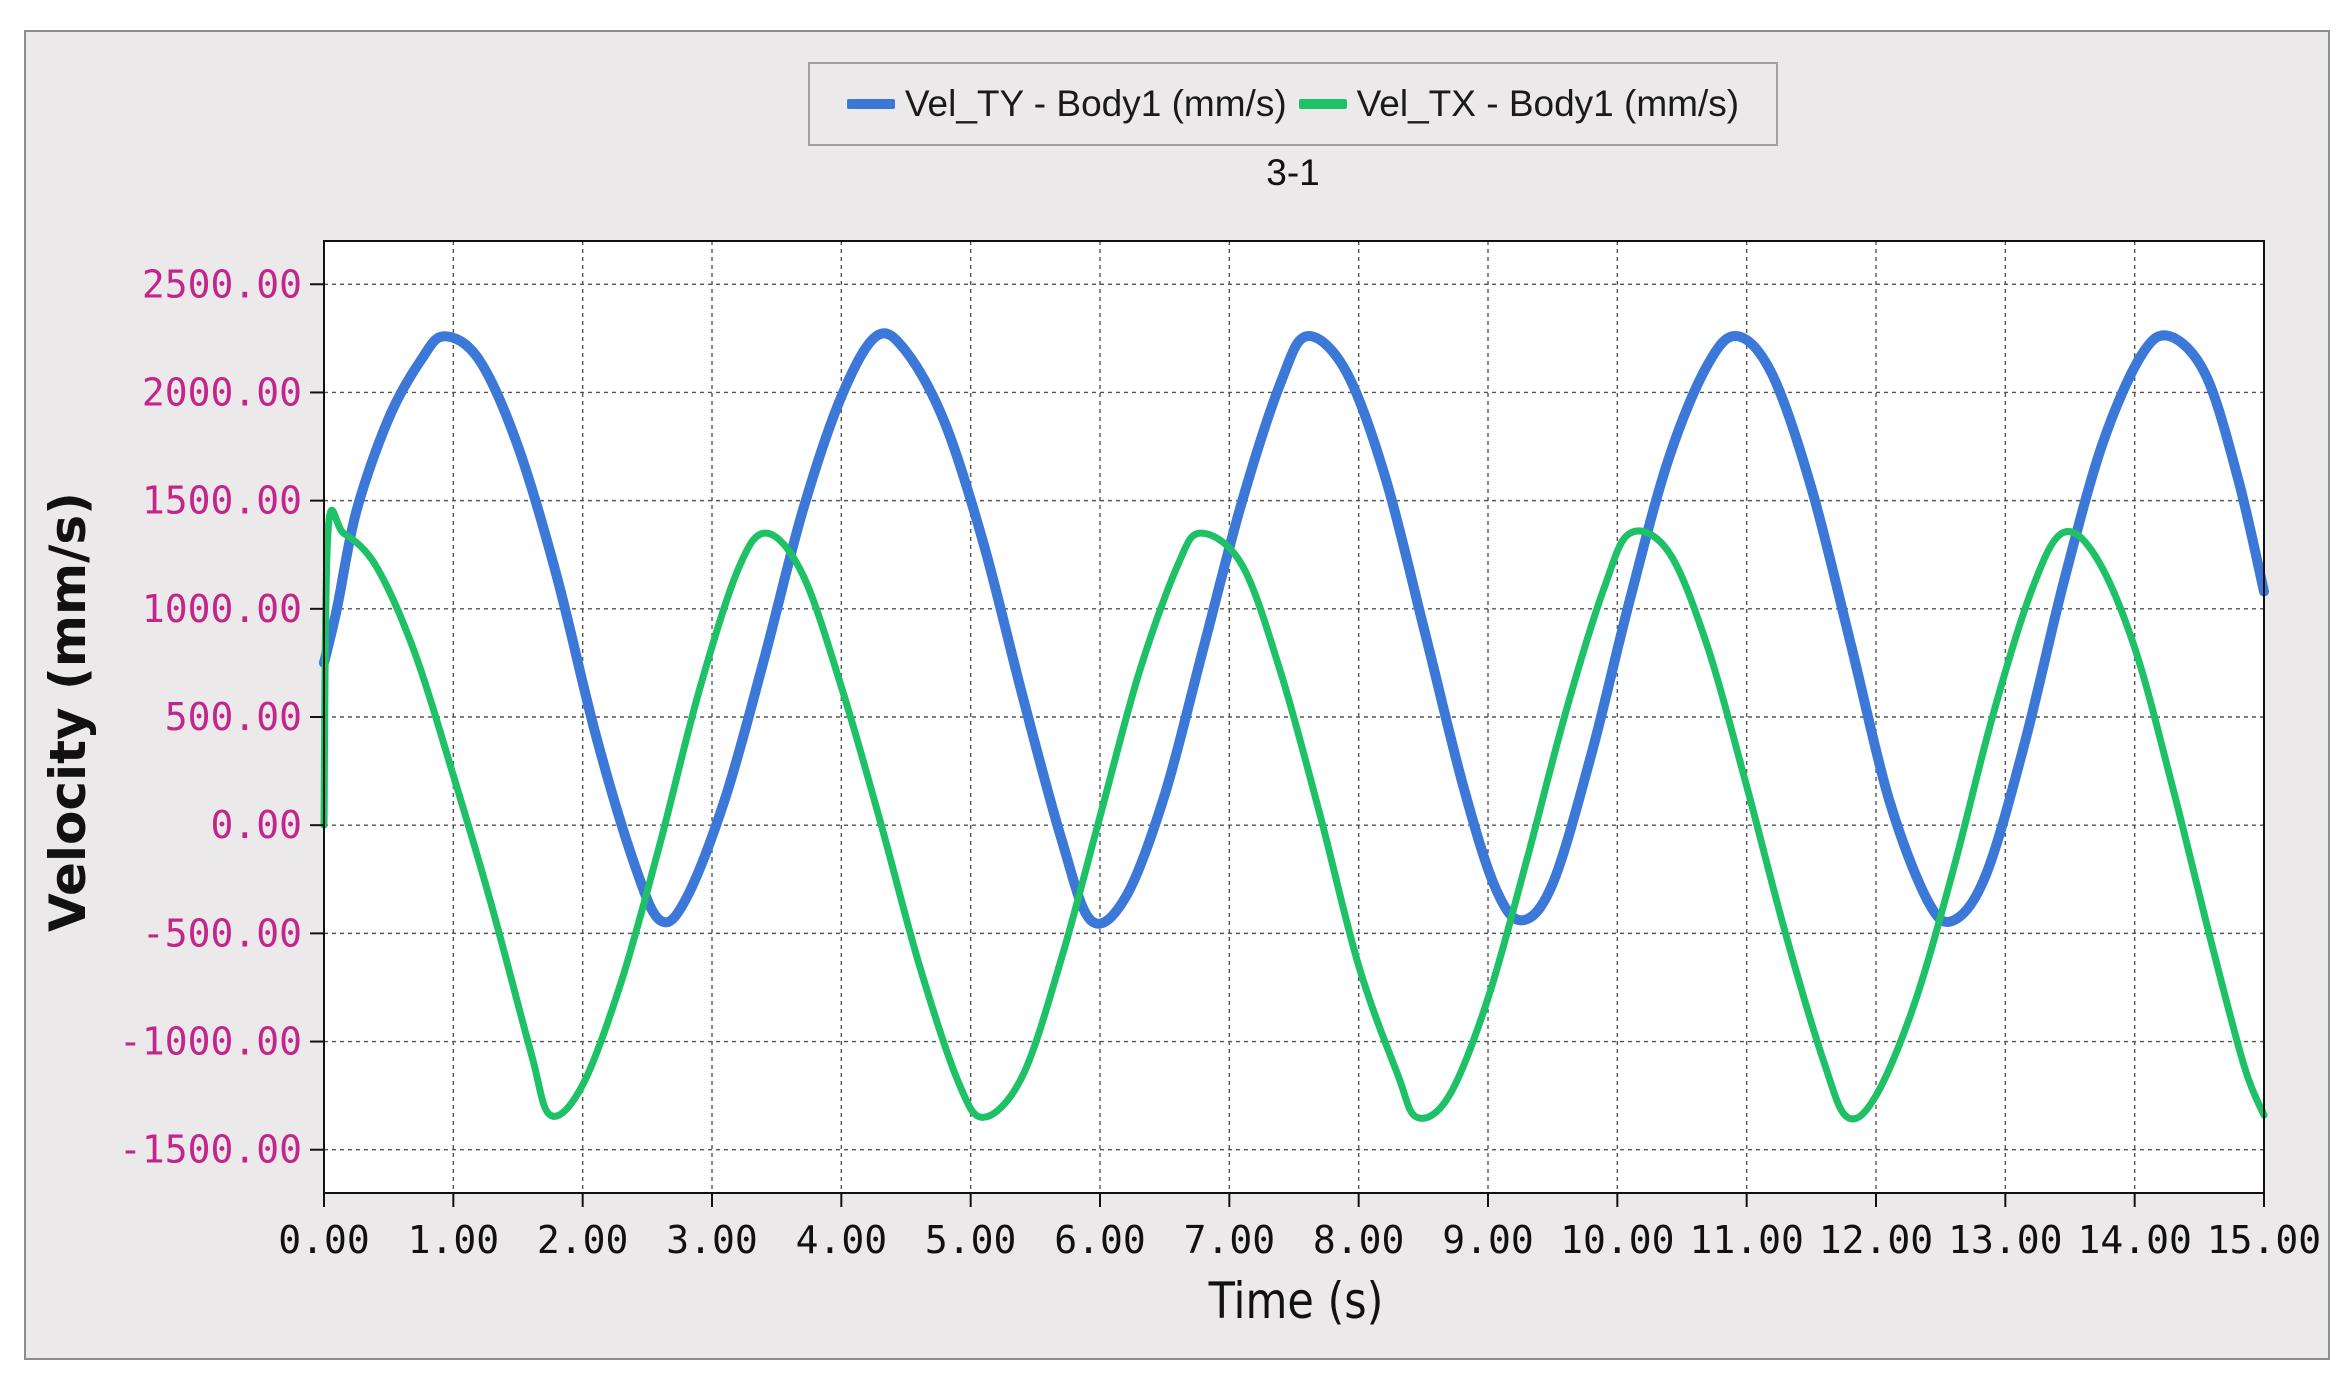 The height and width of the screenshot is (1390, 2350). What do you see at coordinates (1876, 1240) in the screenshot?
I see `x-tick-label: 12.00` at bounding box center [1876, 1240].